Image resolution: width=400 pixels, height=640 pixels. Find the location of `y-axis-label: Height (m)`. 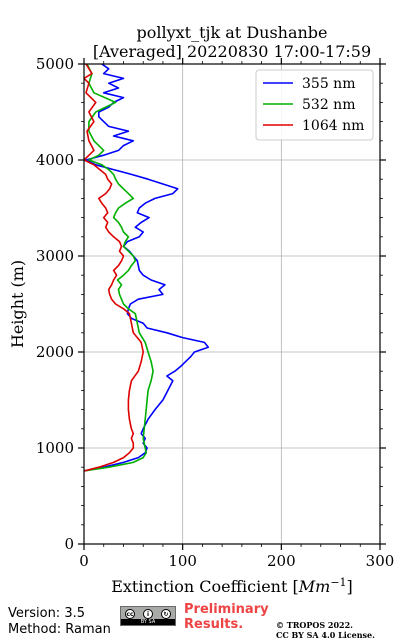

y-axis-label: Height (m) is located at coordinates (17, 304).